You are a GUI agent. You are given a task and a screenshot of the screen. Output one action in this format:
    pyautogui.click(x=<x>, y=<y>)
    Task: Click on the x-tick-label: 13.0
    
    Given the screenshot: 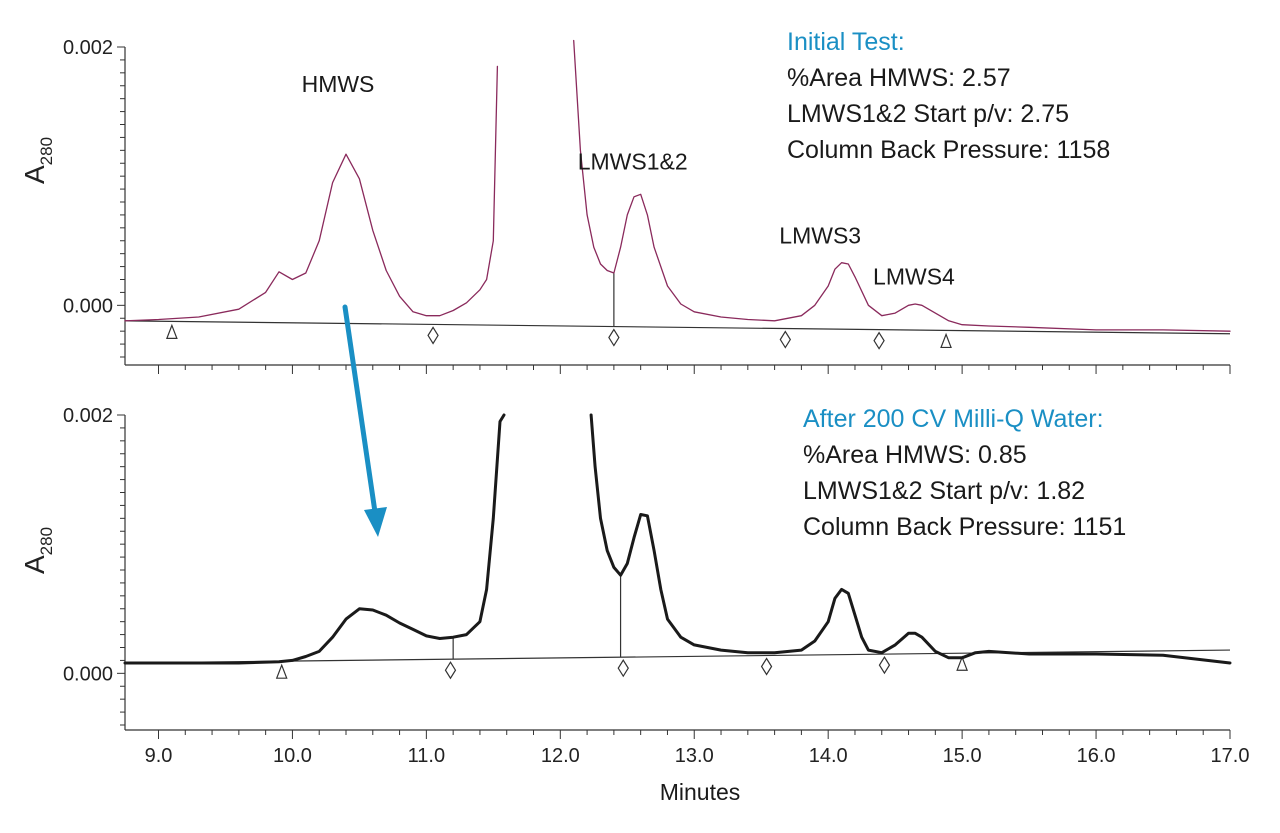 What is the action you would take?
    pyautogui.click(x=694, y=756)
    